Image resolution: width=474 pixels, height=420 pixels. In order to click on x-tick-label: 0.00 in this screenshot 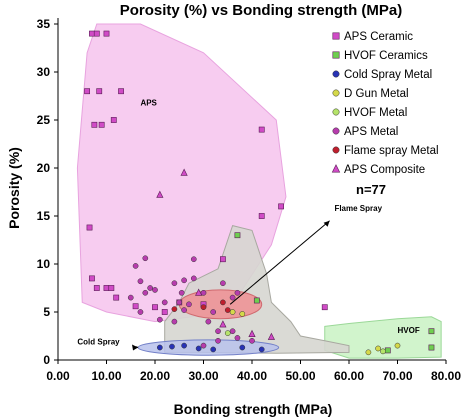, I will do `click(58, 376)`.